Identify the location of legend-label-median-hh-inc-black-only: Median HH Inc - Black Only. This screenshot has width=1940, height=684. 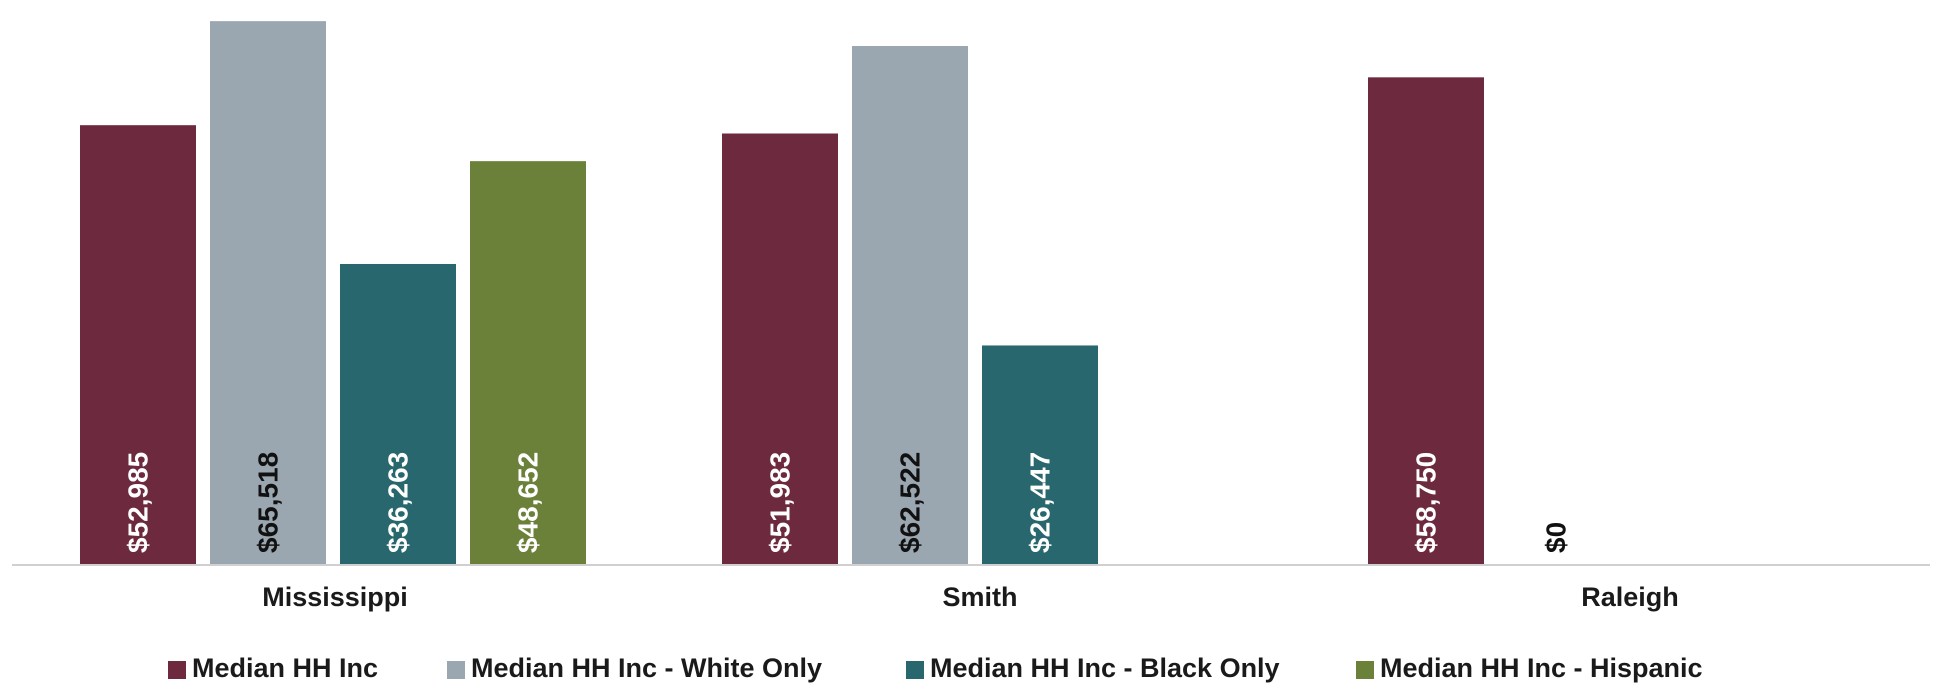
(1105, 668).